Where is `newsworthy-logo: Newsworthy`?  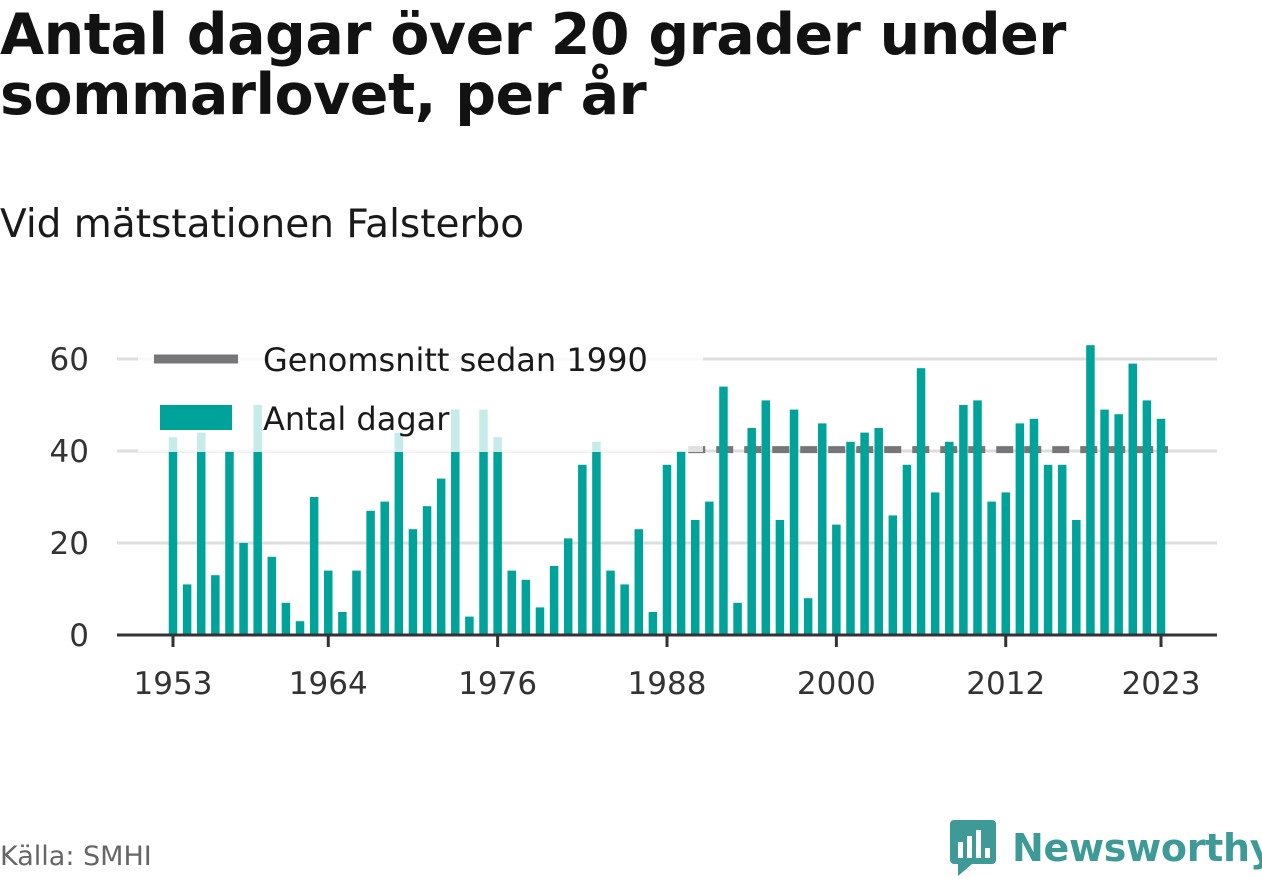
newsworthy-logo: Newsworthy is located at coordinates (1105, 848).